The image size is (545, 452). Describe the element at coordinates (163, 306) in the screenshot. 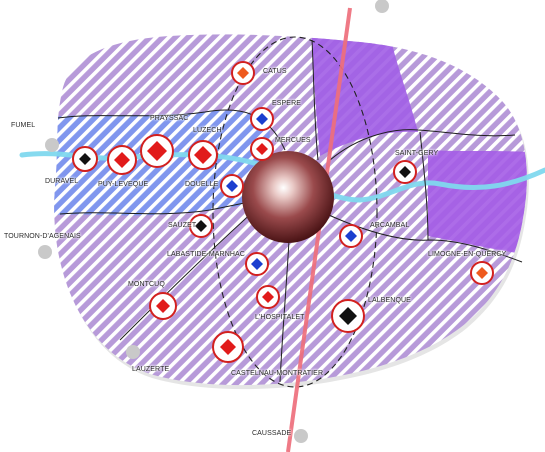

I see `town-marker-montcuq` at that location.